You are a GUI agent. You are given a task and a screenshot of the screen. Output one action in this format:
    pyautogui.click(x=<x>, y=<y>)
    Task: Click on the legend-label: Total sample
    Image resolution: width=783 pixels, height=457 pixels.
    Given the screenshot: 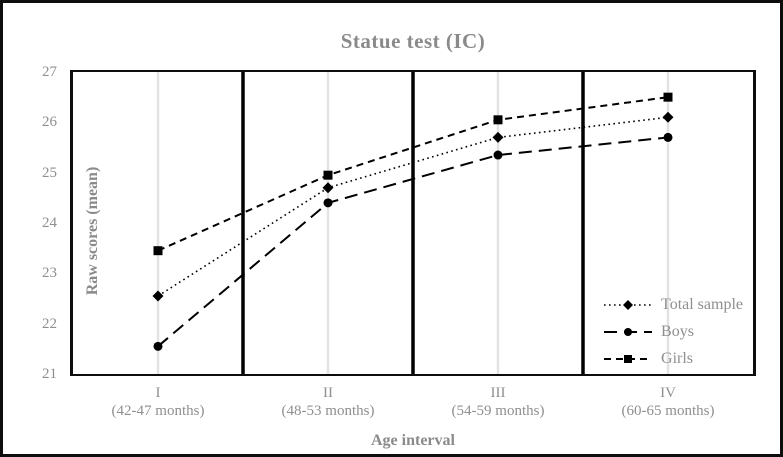 What is the action you would take?
    pyautogui.click(x=702, y=304)
    